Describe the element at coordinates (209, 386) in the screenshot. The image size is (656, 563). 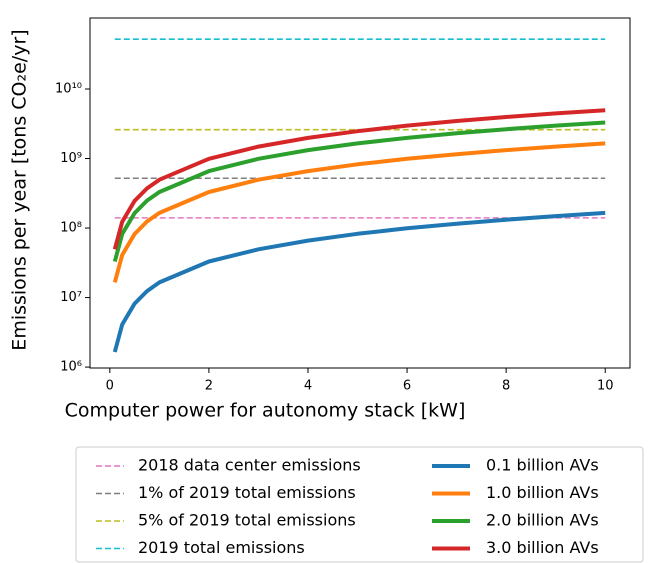
I see `x-tick-label: 2` at that location.